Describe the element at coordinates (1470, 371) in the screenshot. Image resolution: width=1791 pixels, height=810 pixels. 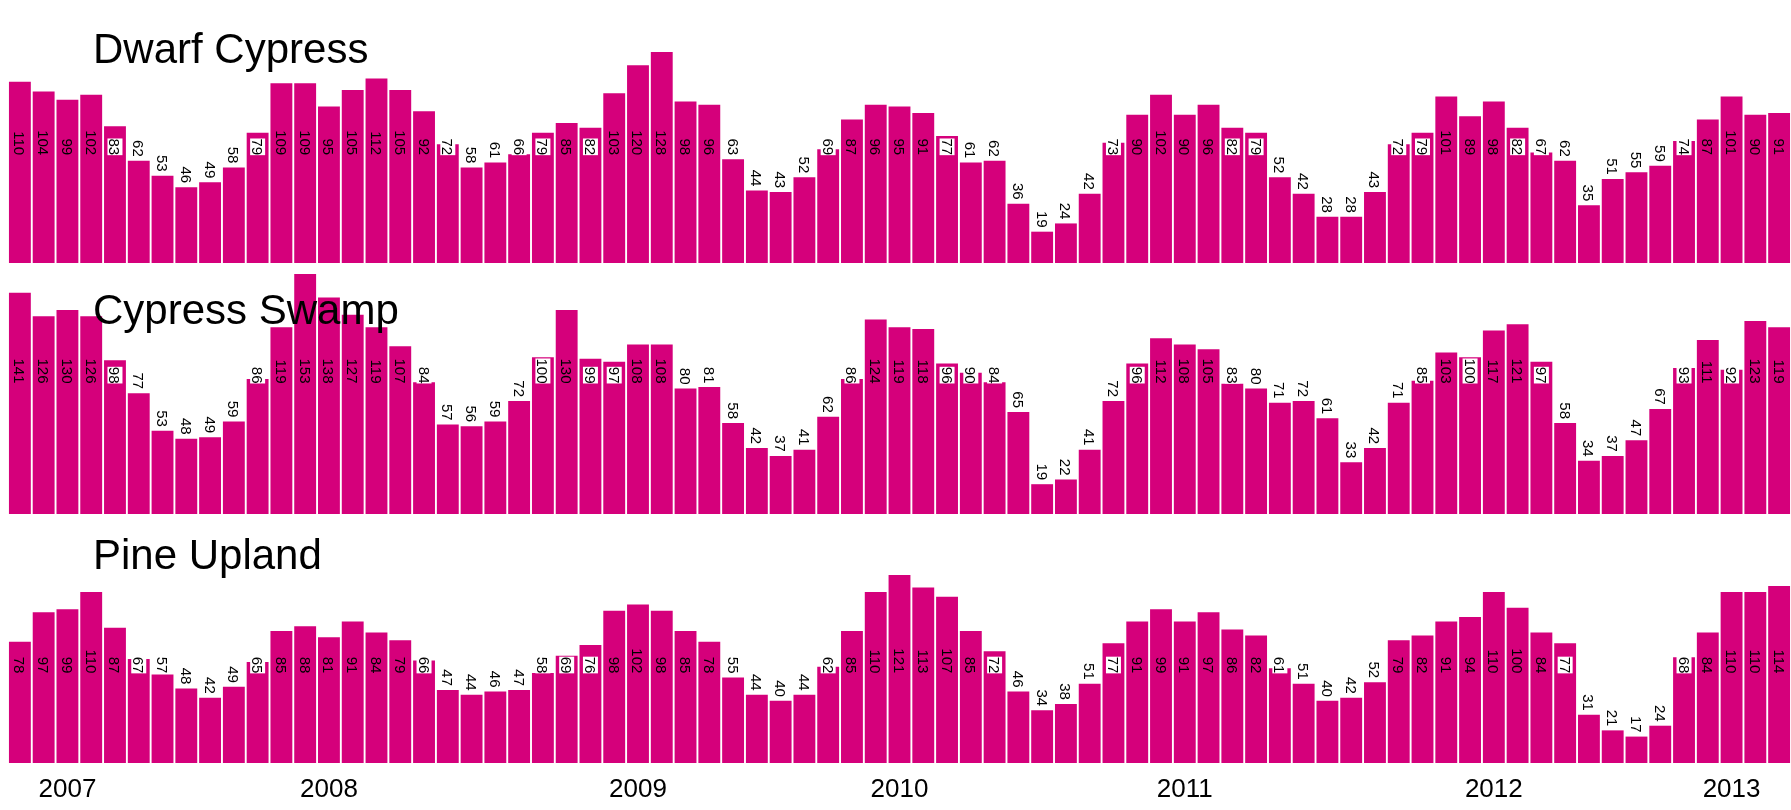
I see `data-label: 100` at that location.